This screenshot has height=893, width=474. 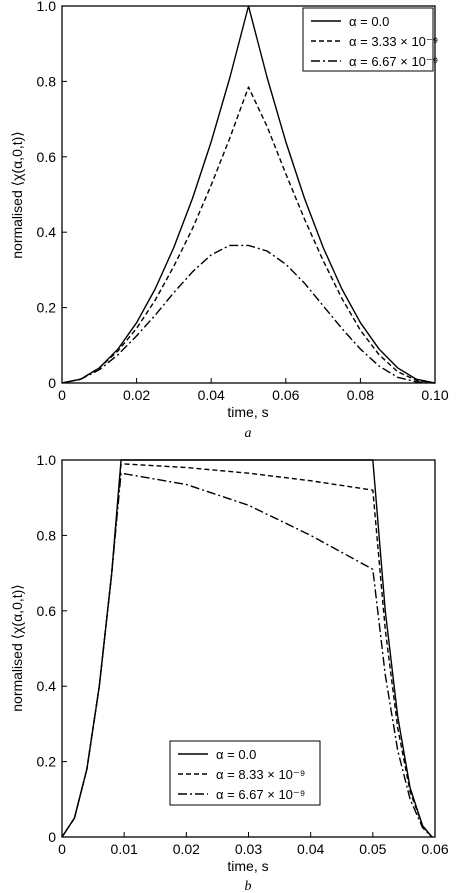 What do you see at coordinates (236, 754) in the screenshot?
I see `legend-label-b-1: α = 0.0` at bounding box center [236, 754].